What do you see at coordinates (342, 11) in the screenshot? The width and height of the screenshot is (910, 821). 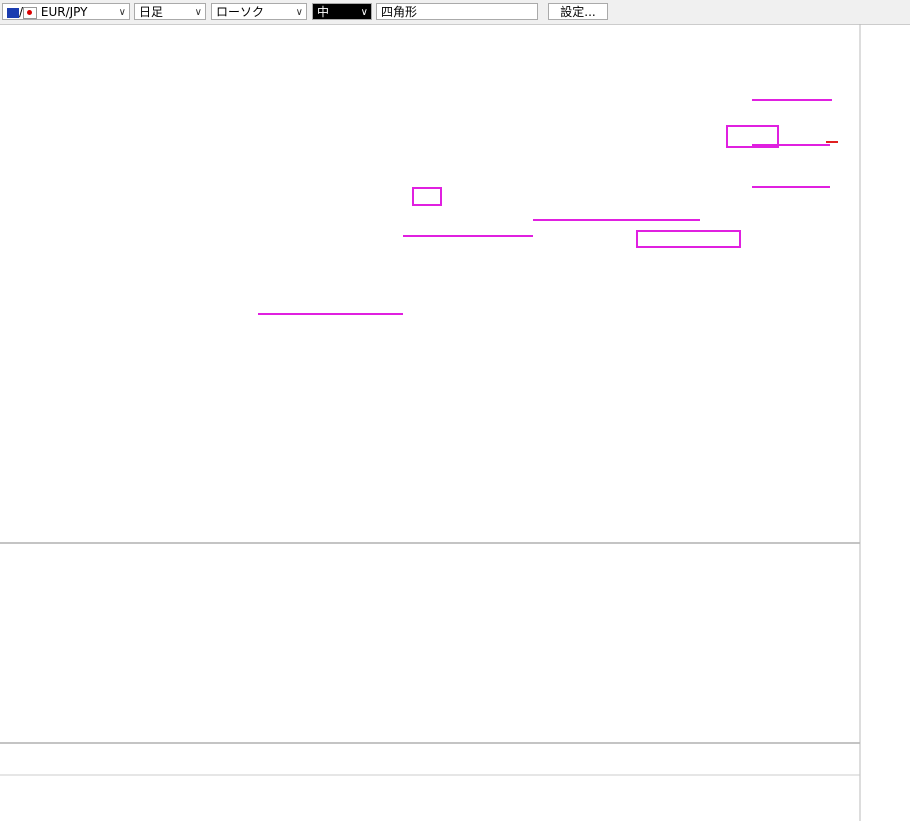 I see `size-select: 中 ∨` at bounding box center [342, 11].